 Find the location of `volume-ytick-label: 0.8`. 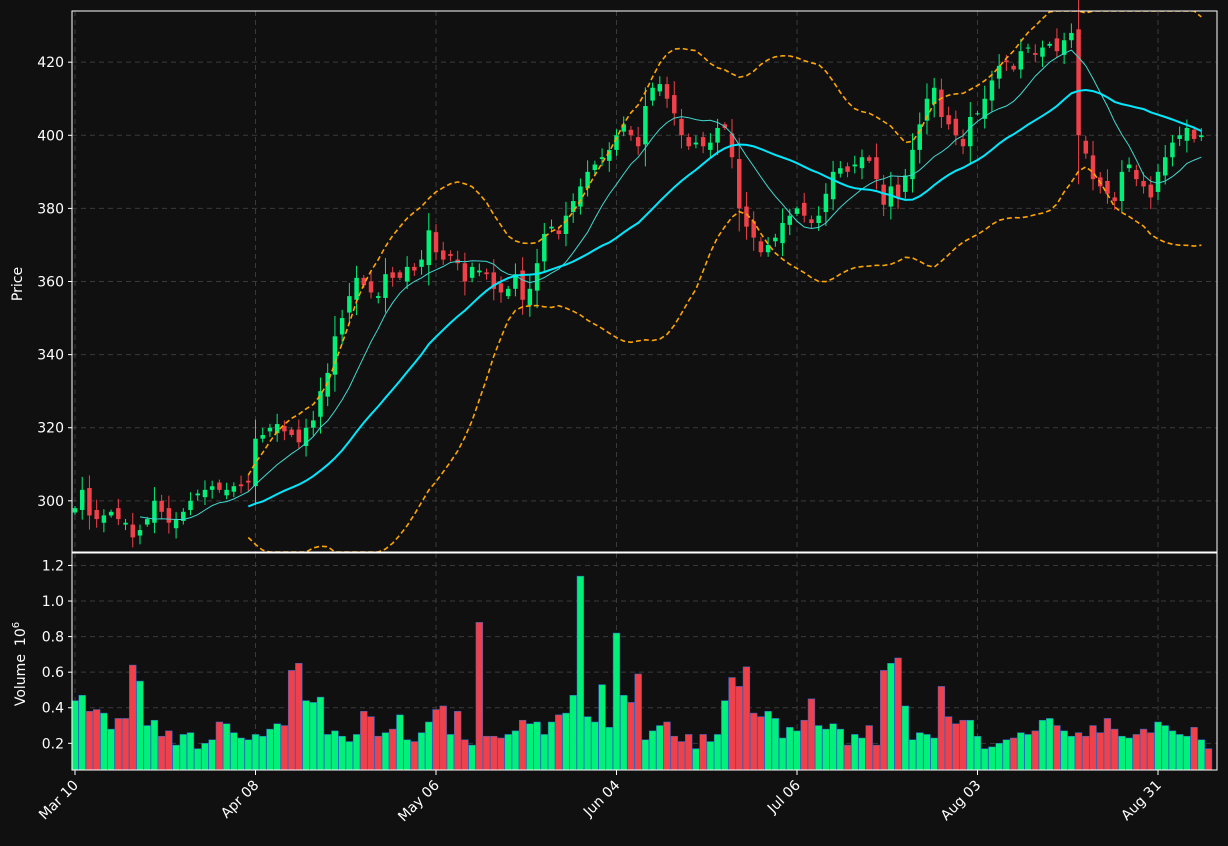

volume-ytick-label: 0.8 is located at coordinates (53, 638).